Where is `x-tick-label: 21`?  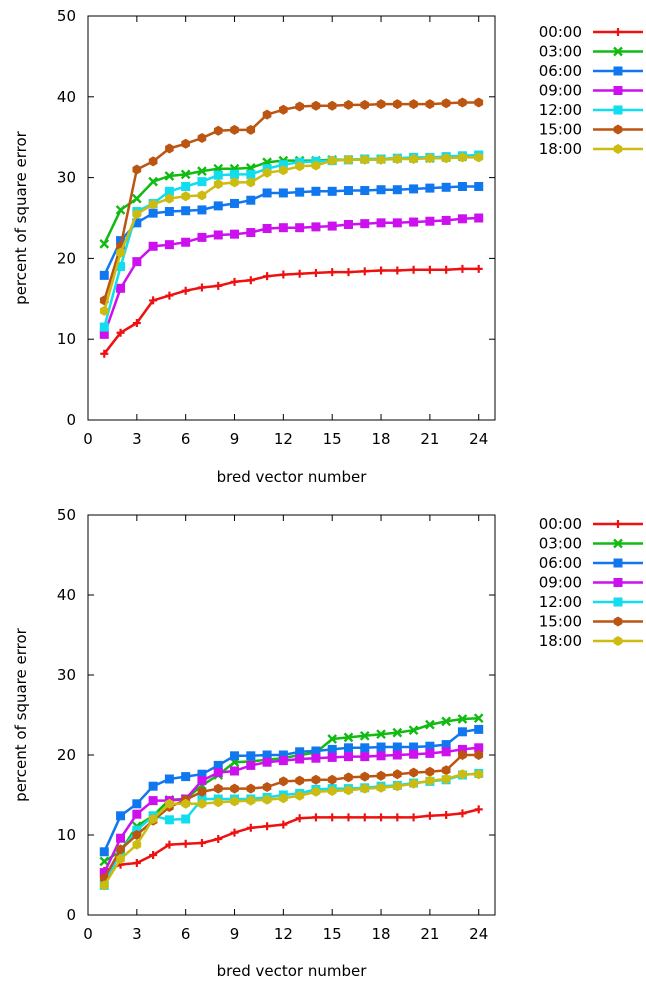 x-tick-label: 21 is located at coordinates (429, 934).